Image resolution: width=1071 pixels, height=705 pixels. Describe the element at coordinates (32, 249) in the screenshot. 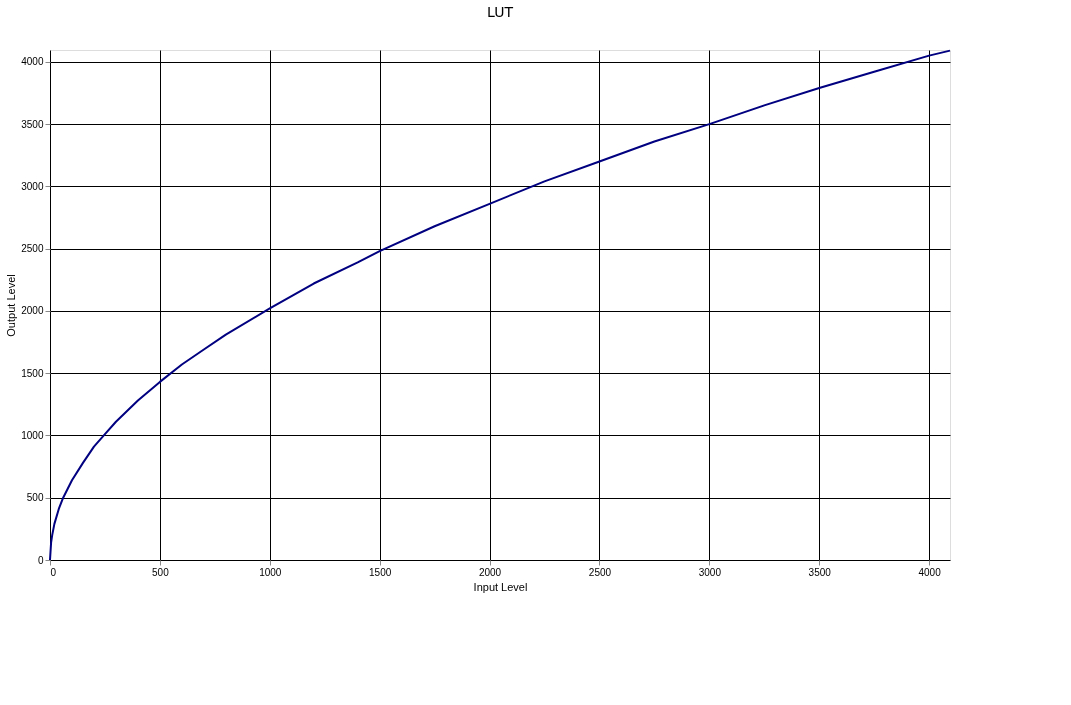

I see `y-tick-label: 2500` at that location.